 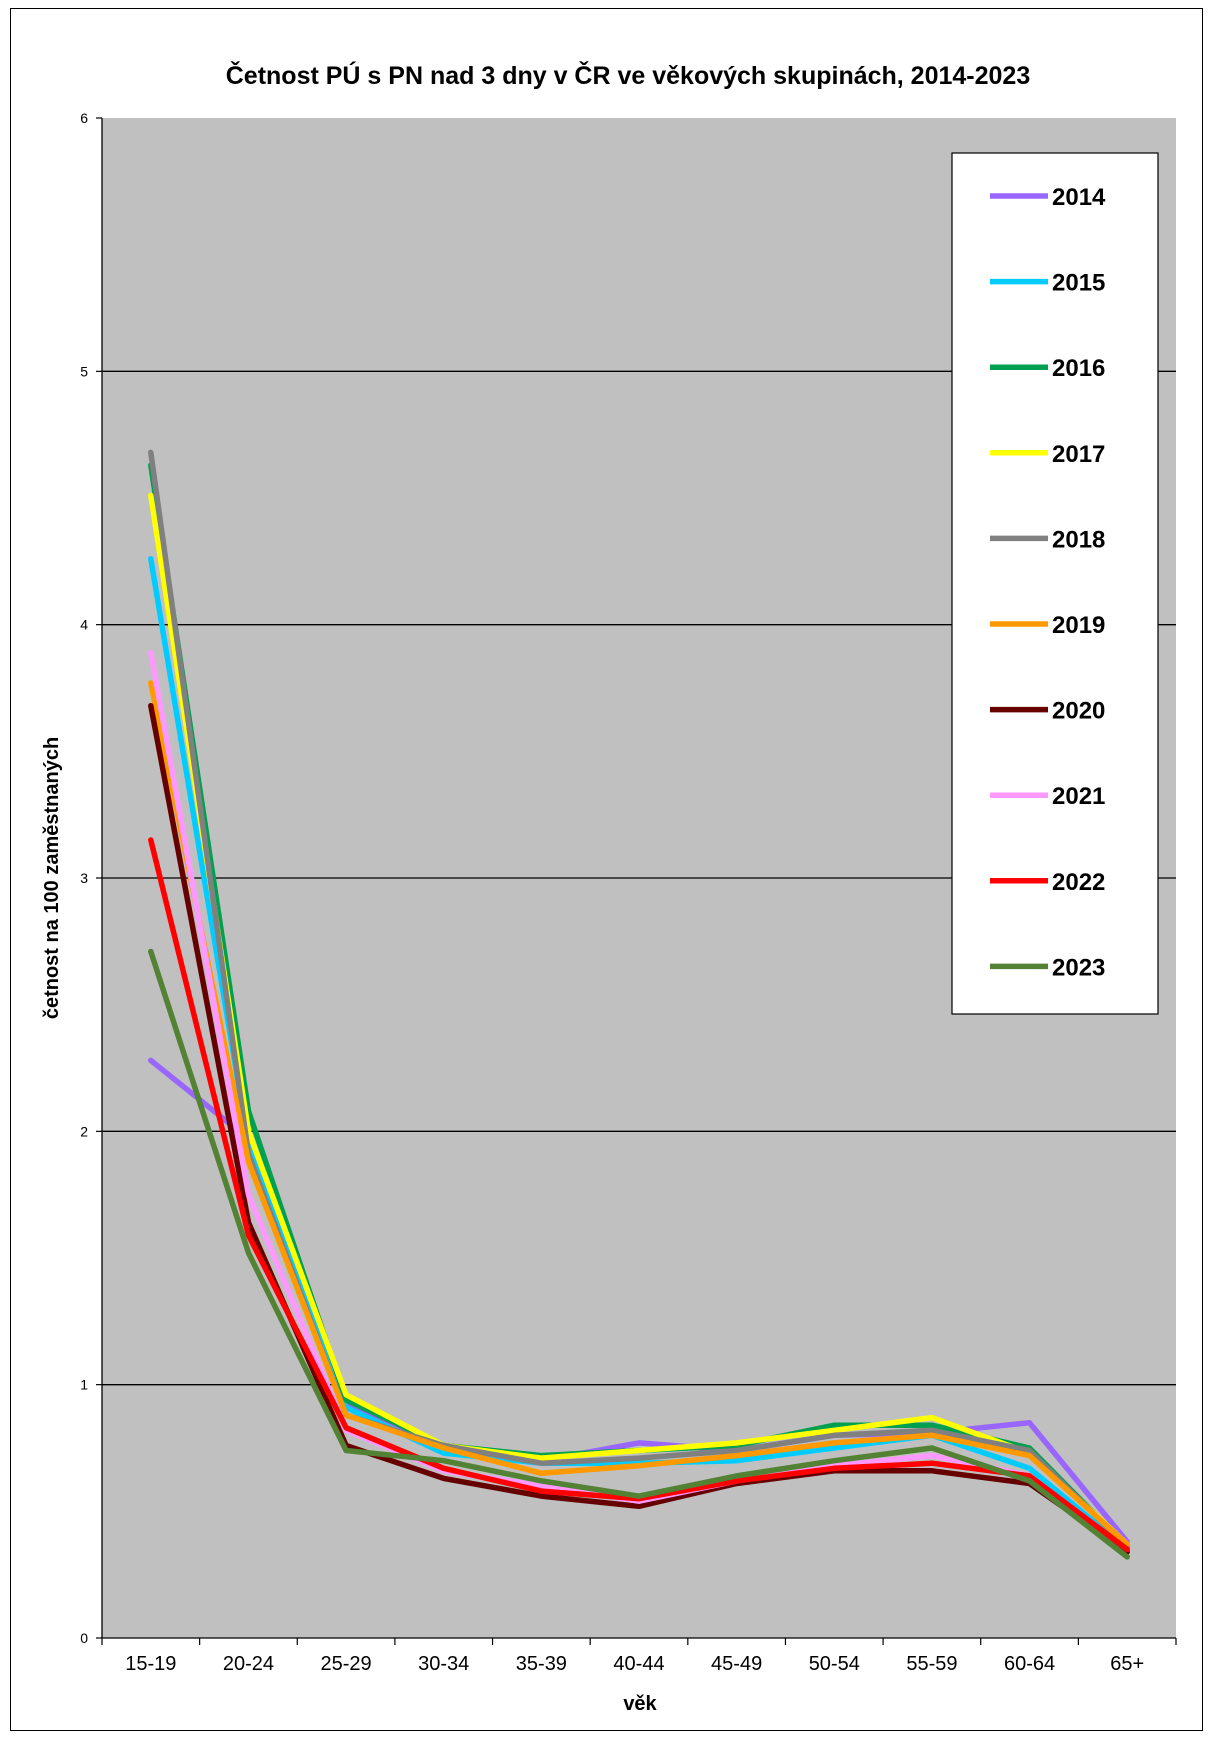 What do you see at coordinates (443, 1664) in the screenshot?
I see `x-tick-label: 30-34` at bounding box center [443, 1664].